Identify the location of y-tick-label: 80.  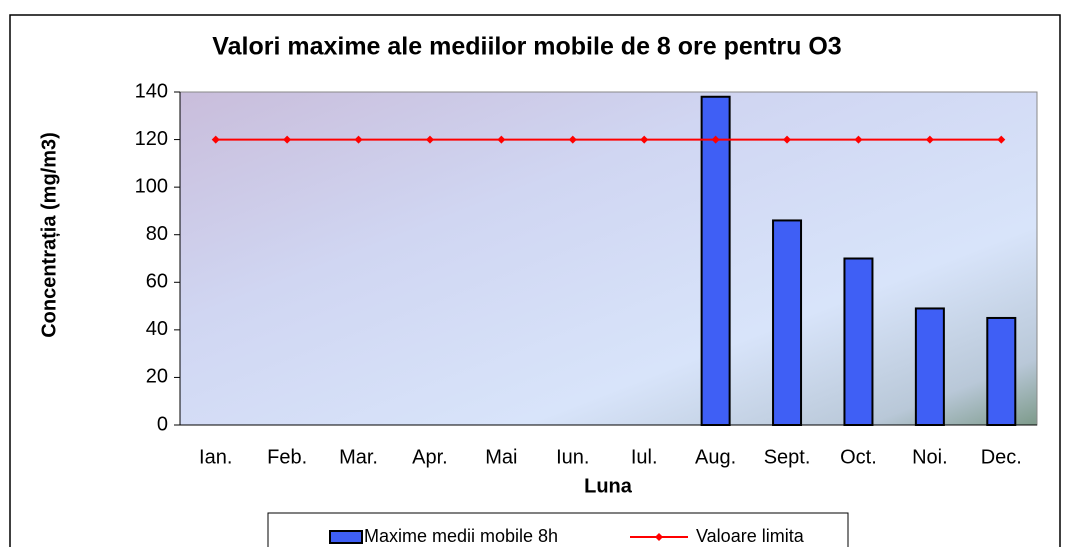
(157, 234).